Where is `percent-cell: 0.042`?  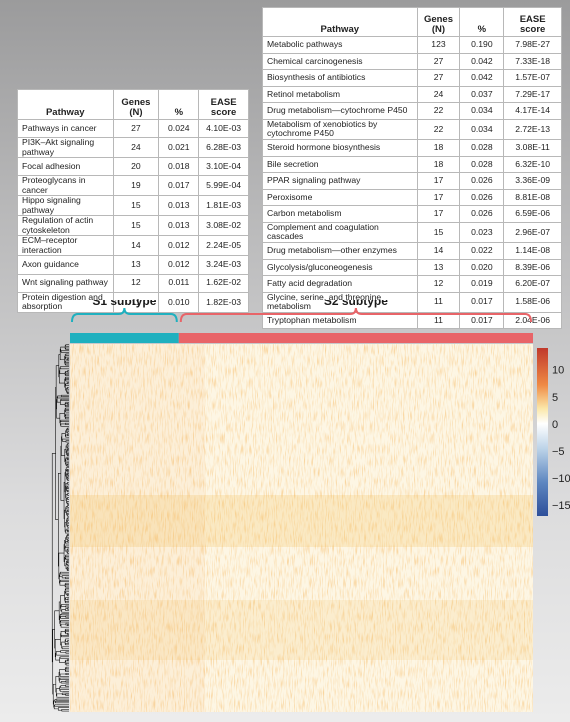 percent-cell: 0.042 is located at coordinates (482, 78).